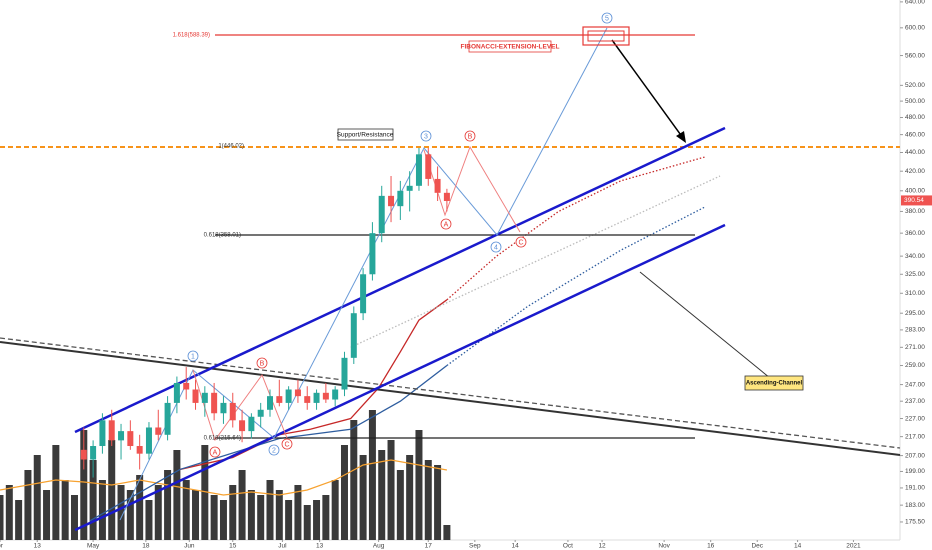 The image size is (932, 550). I want to click on x-tick-label: 17, so click(429, 546).